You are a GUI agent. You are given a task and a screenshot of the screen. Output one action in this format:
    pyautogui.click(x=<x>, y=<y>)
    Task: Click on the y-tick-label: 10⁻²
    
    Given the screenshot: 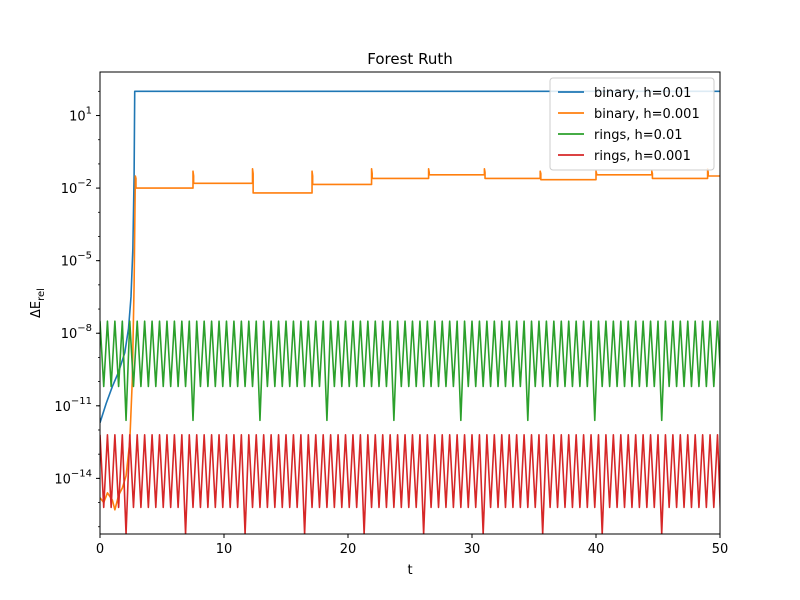 What is the action you would take?
    pyautogui.click(x=76, y=187)
    